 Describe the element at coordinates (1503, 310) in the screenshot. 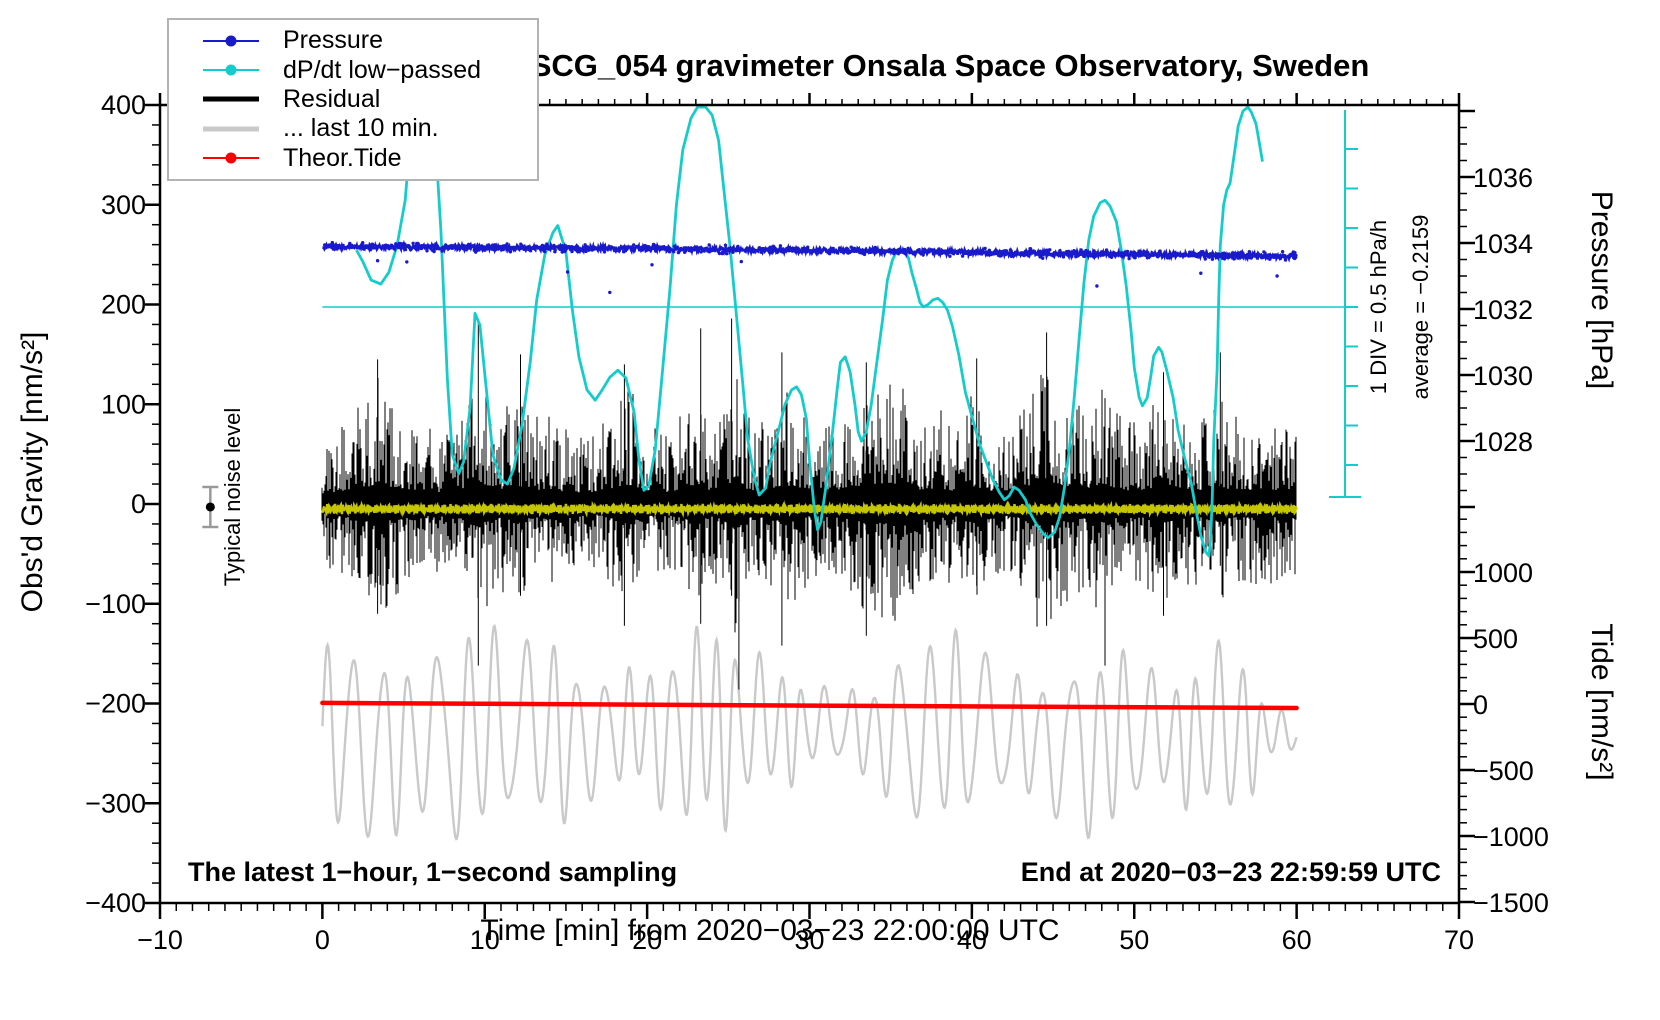

I see `pressure-tick-label: 1032` at that location.